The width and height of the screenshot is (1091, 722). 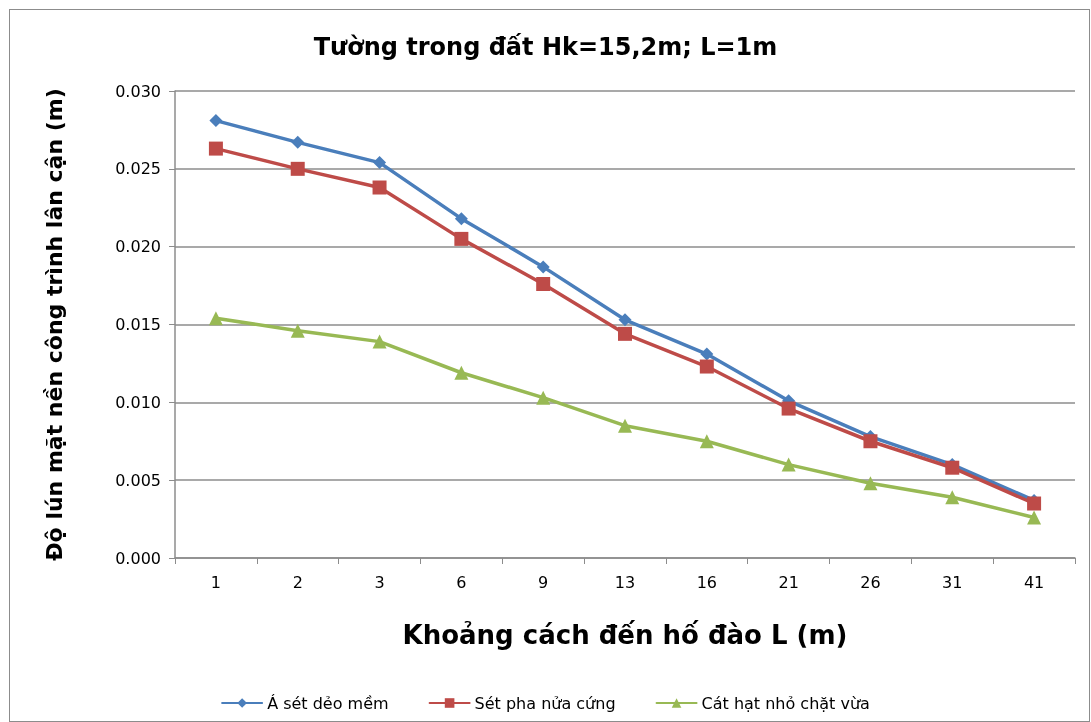 I want to click on x-tick-label: 31, so click(x=952, y=582).